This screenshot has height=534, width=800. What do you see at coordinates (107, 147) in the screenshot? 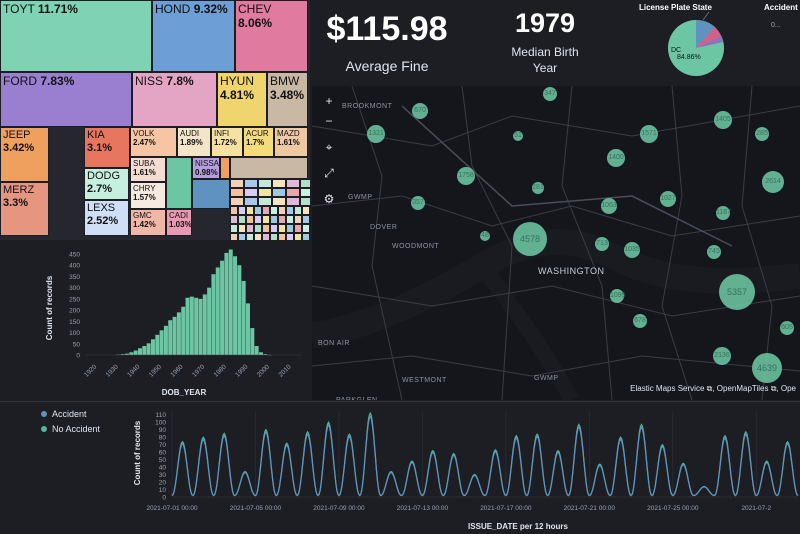
I see `treemap-cell-kia: KIA 3.1%` at bounding box center [107, 147].